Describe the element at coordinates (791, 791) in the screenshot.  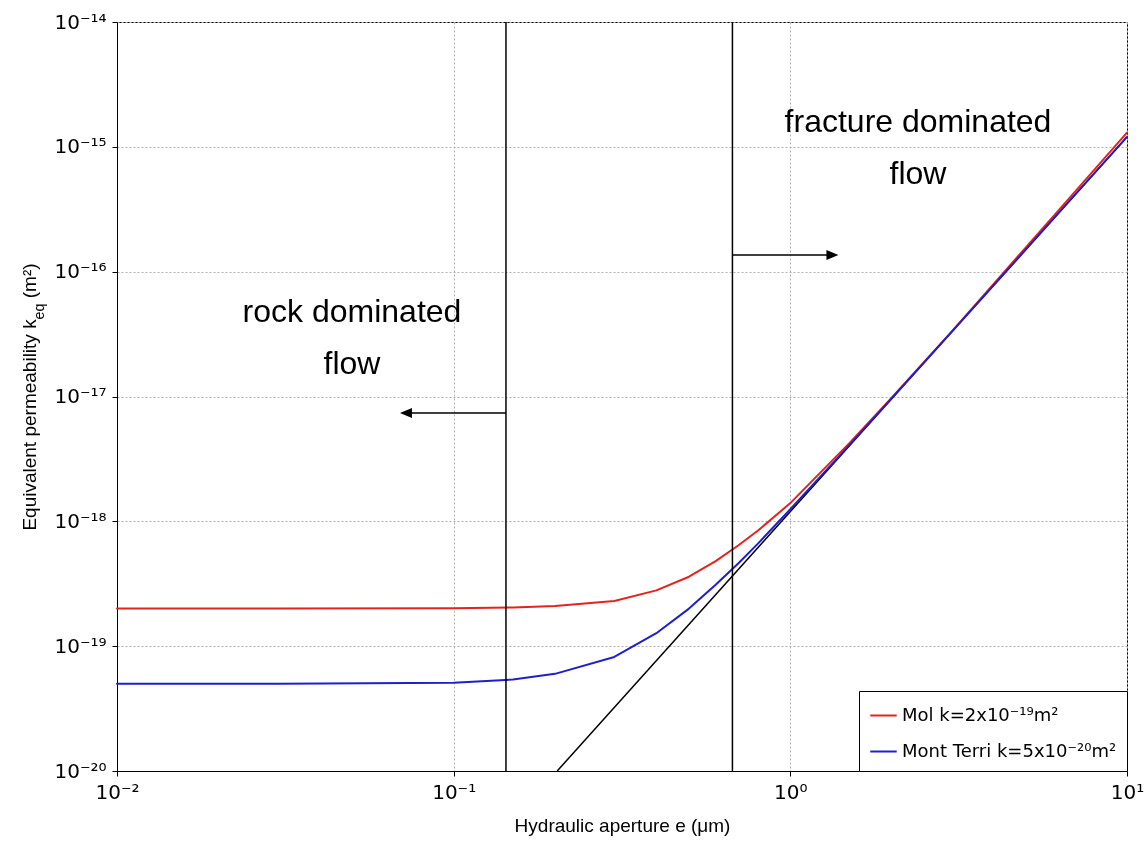
I see `x-tick-label: 10⁰` at that location.